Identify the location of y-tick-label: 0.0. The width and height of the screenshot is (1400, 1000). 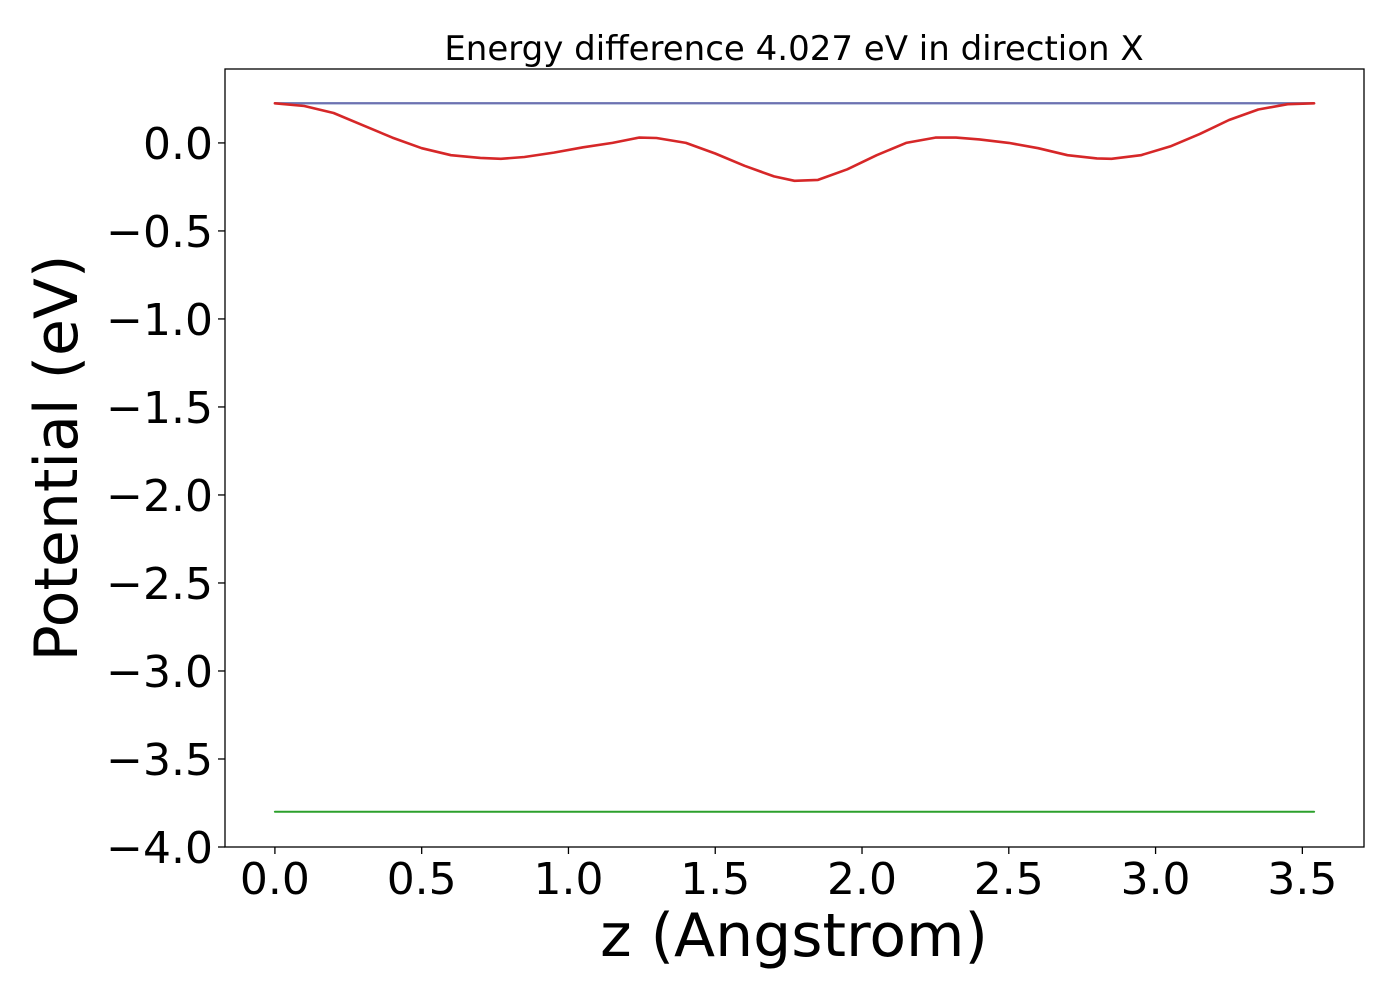
(178, 144).